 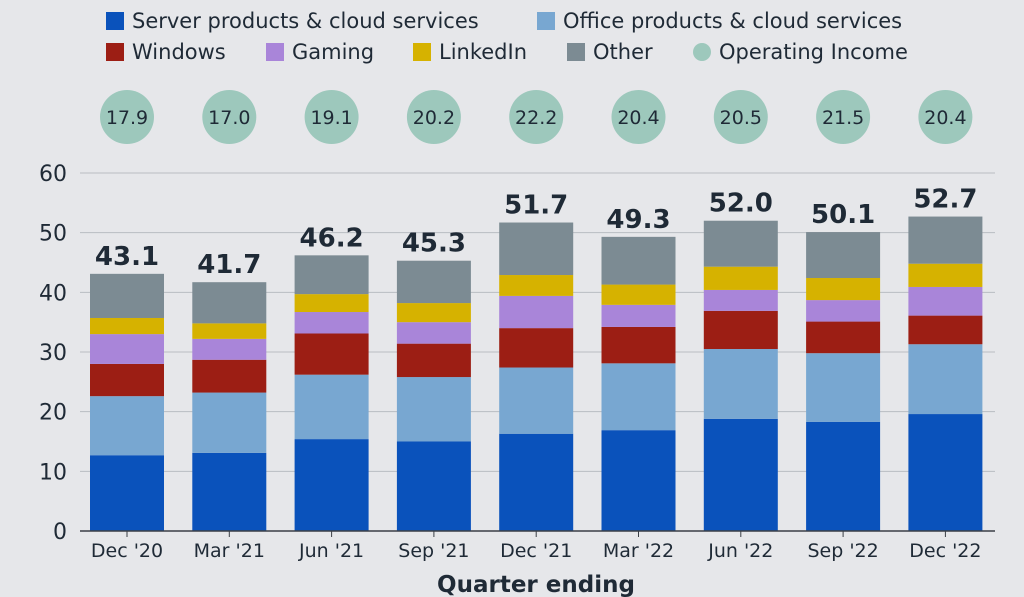 What do you see at coordinates (53, 353) in the screenshot?
I see `y-axis: 0 10 20 30 40 50 60` at bounding box center [53, 353].